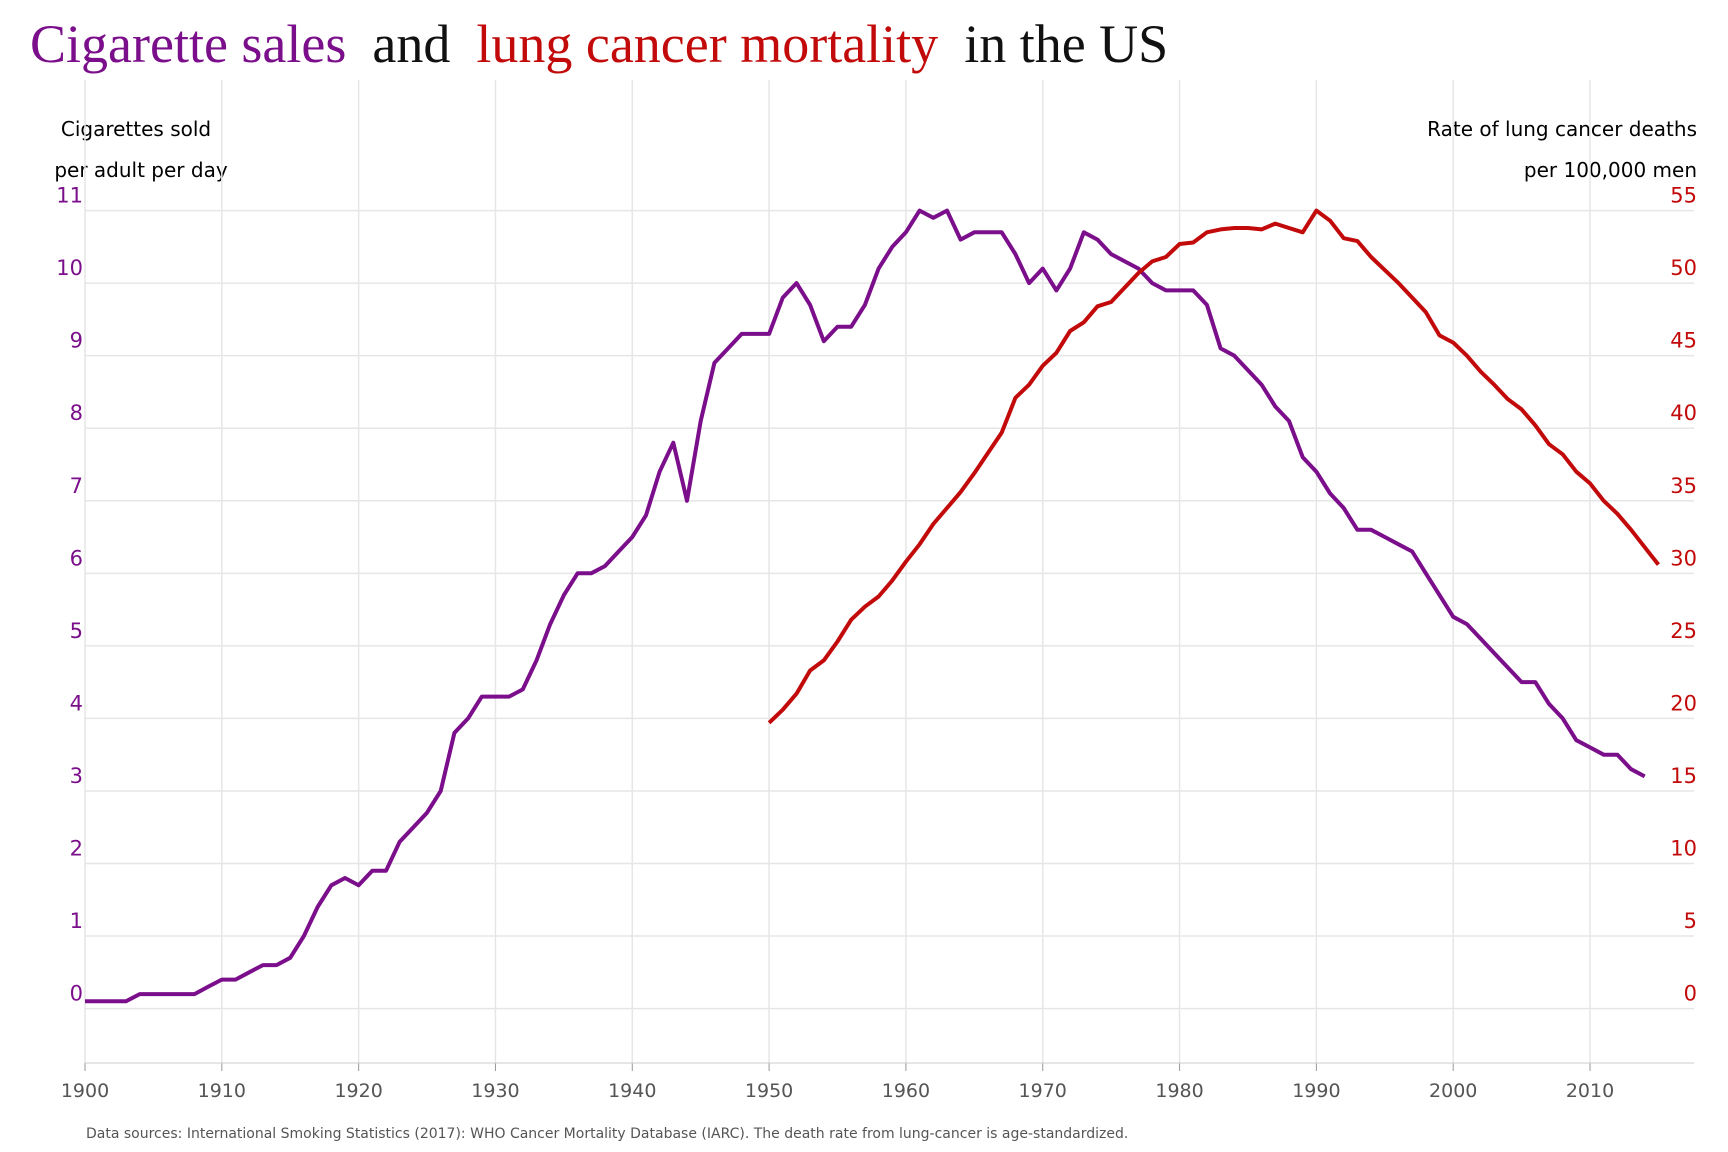 Image resolution: width=1728 pixels, height=1152 pixels. What do you see at coordinates (1683, 776) in the screenshot?
I see `y2-tick-label: 15` at bounding box center [1683, 776].